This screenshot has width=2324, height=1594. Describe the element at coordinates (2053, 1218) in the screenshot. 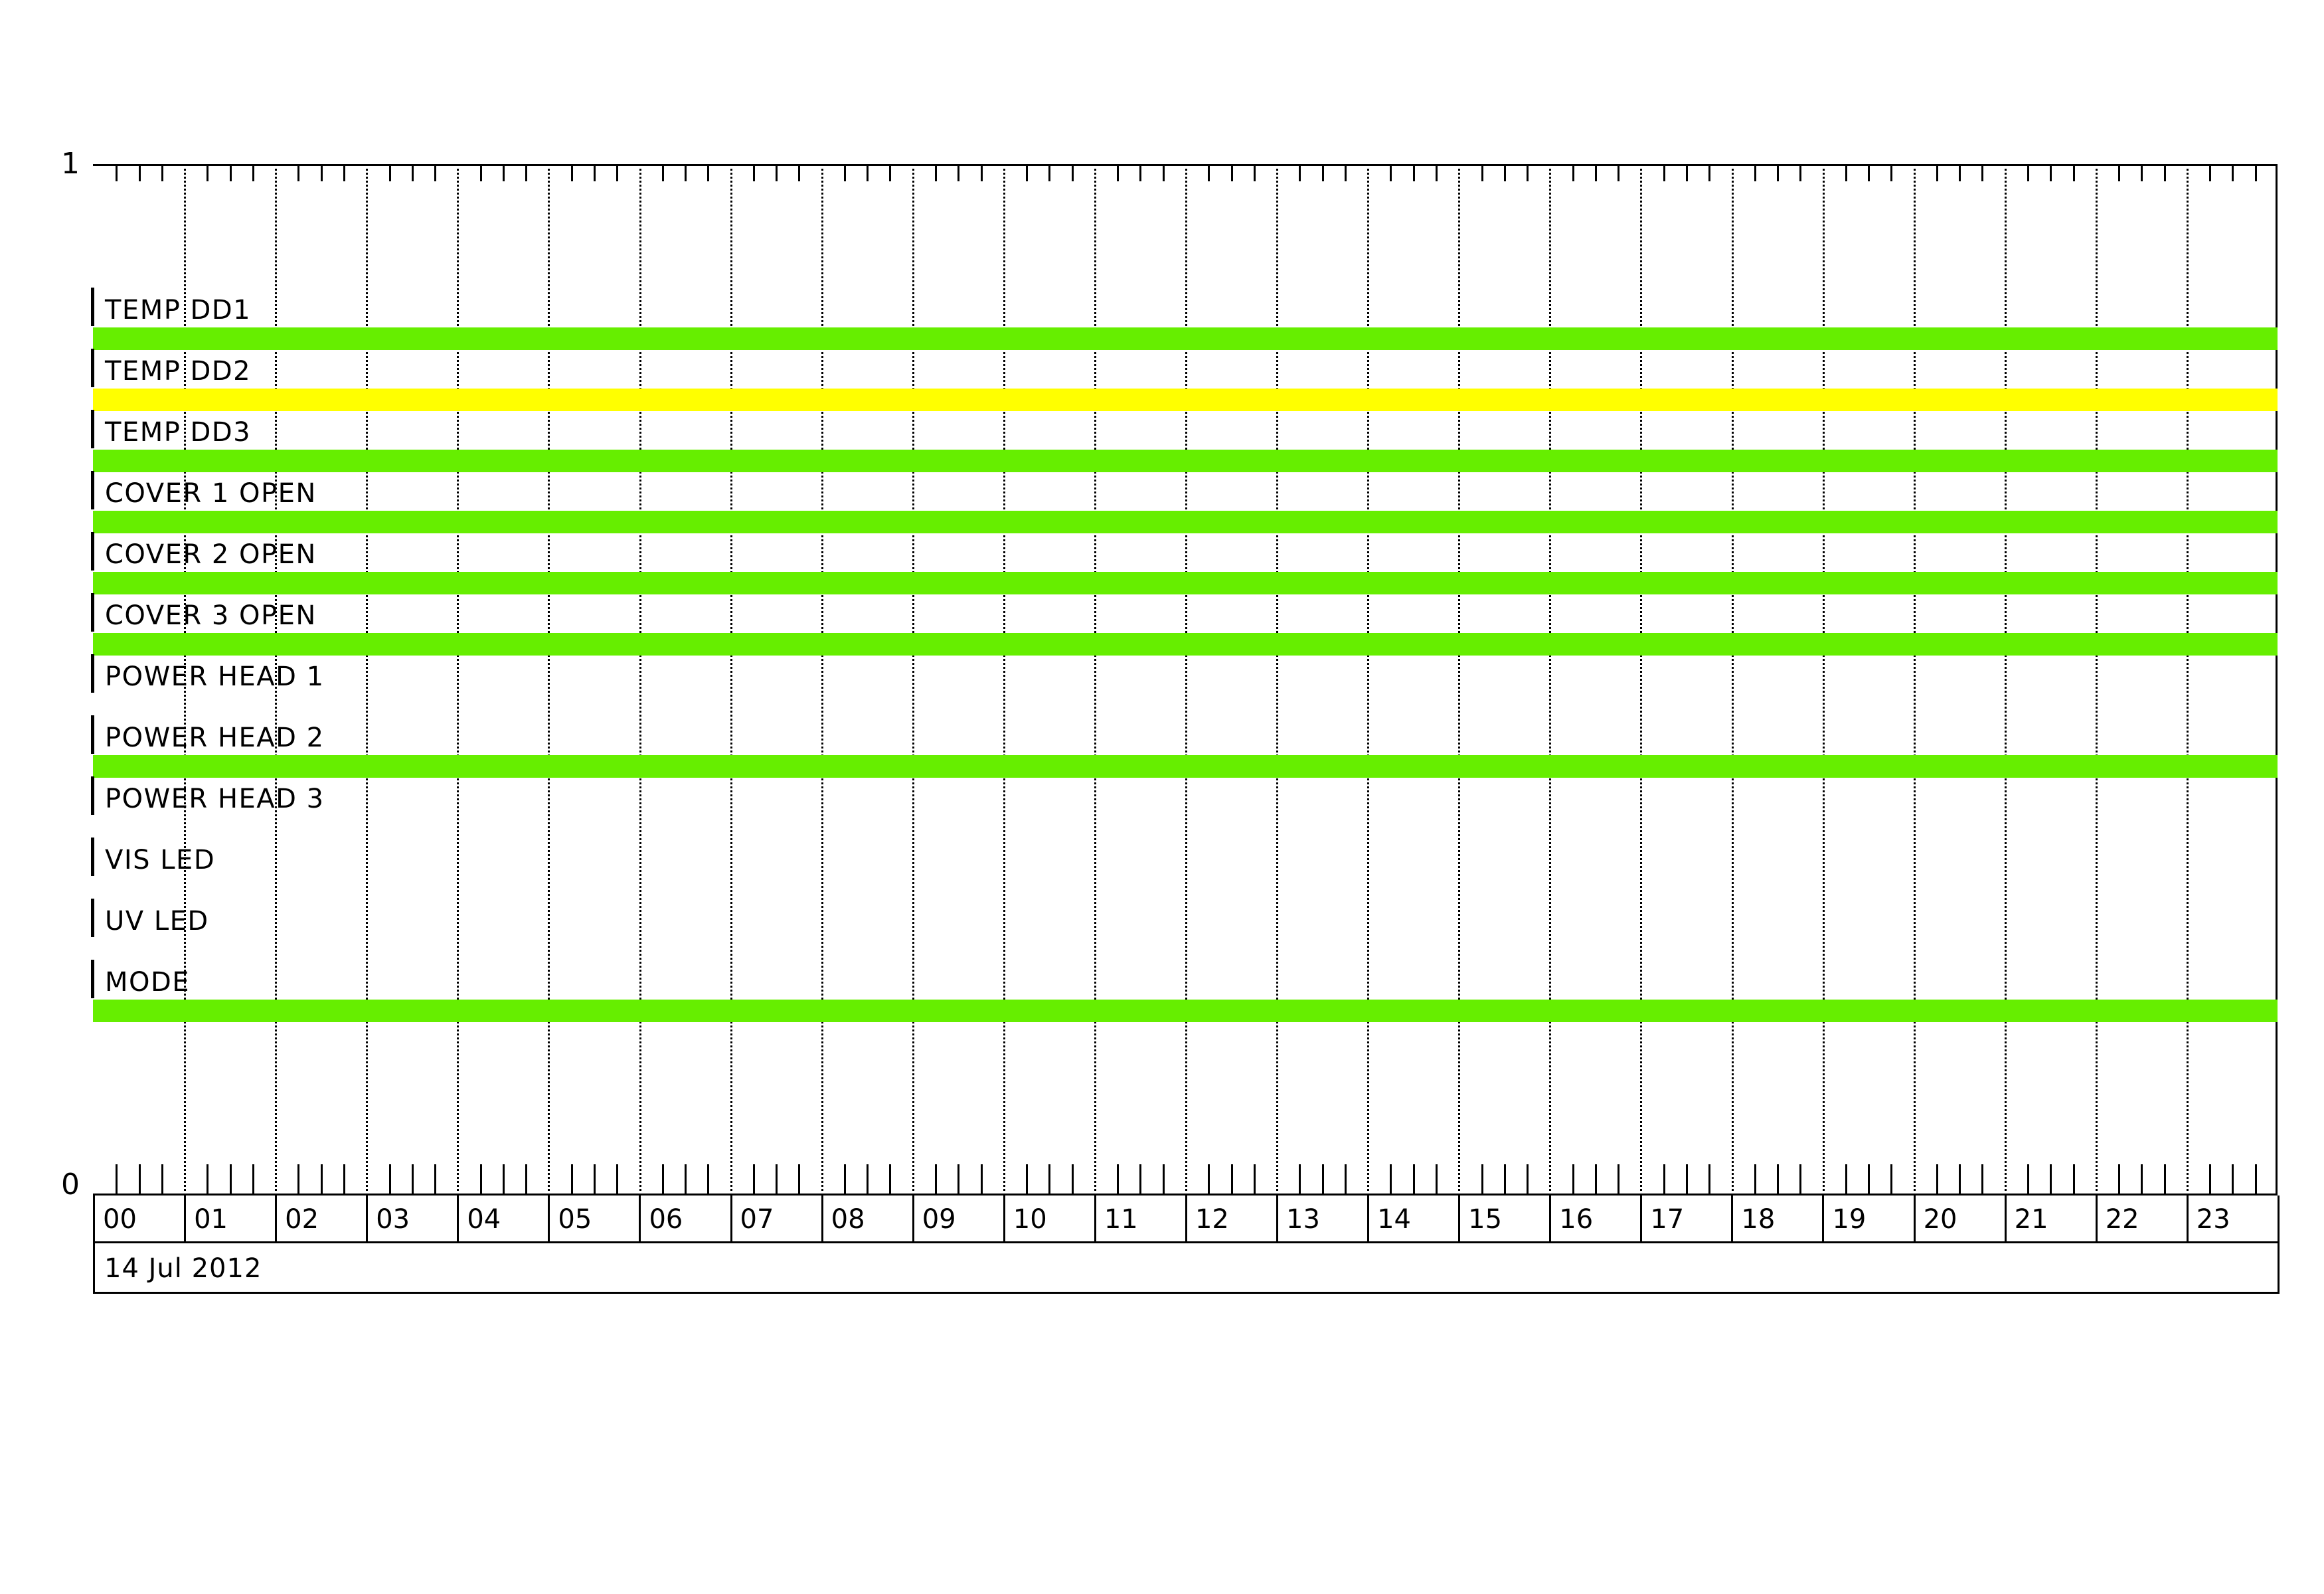

I see `hour-label-cell: 21` at that location.